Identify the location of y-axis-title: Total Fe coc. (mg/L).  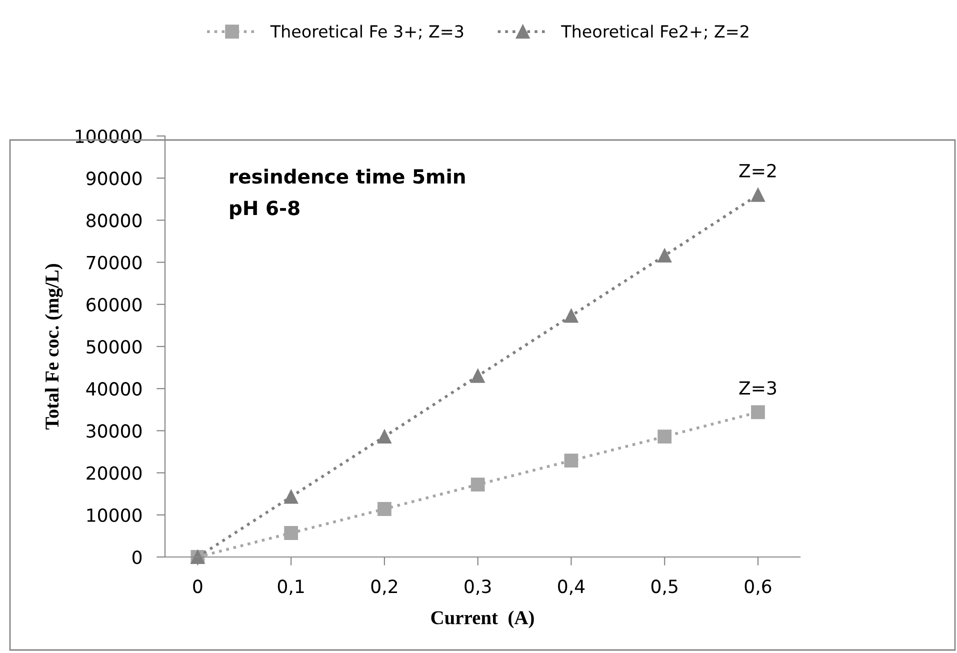
(53, 347).